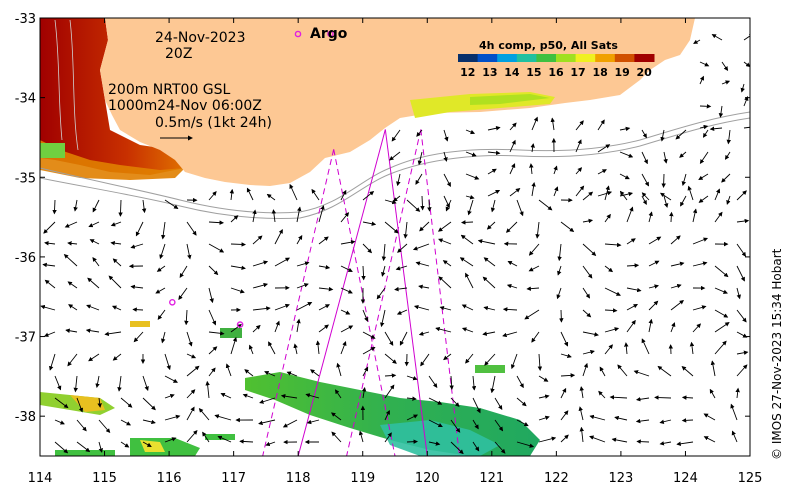 This screenshot has height=492, width=791. I want to click on scale-label: 0.5m/s (1kt 24h), so click(213, 123).